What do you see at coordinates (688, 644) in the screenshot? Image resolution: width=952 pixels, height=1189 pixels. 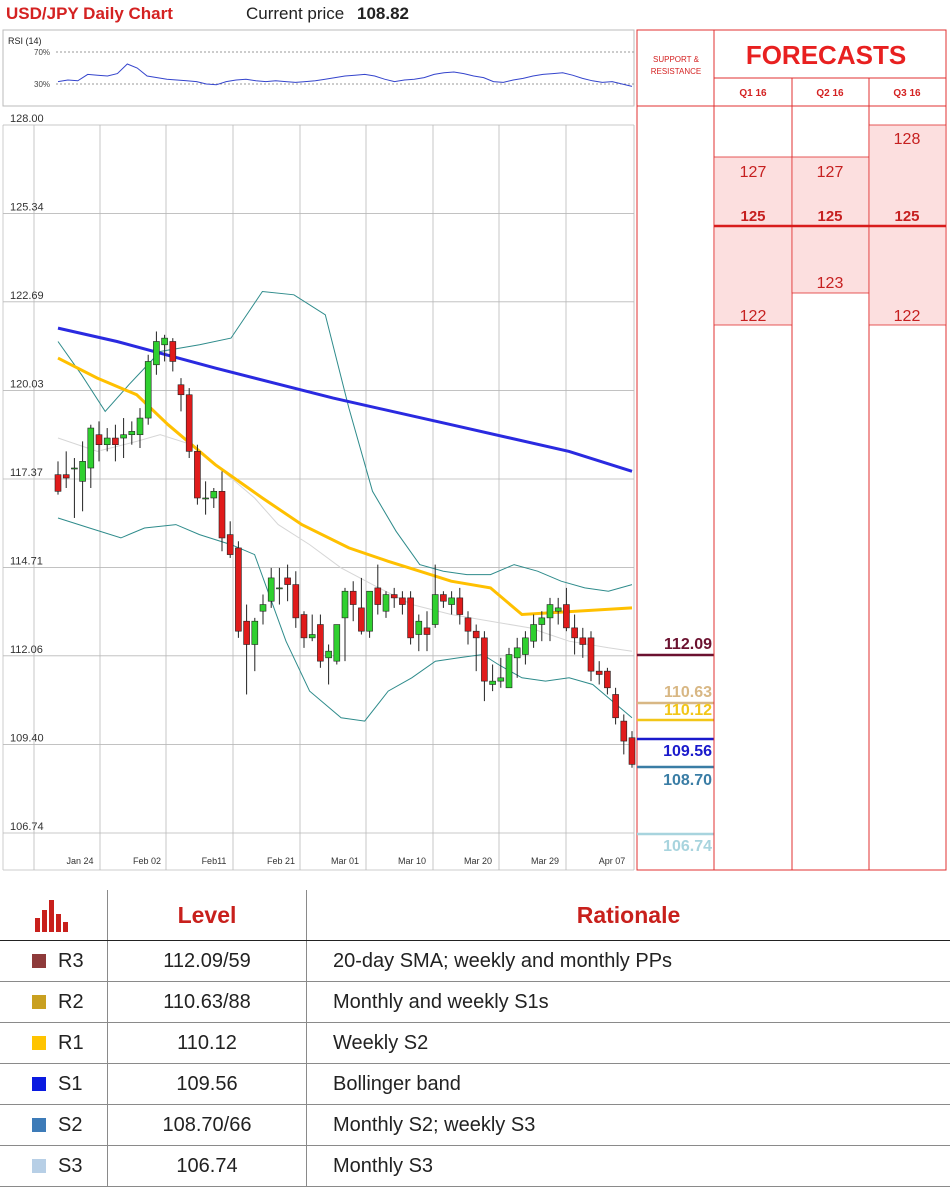 I see `sr-level-label: 112.09` at bounding box center [688, 644].